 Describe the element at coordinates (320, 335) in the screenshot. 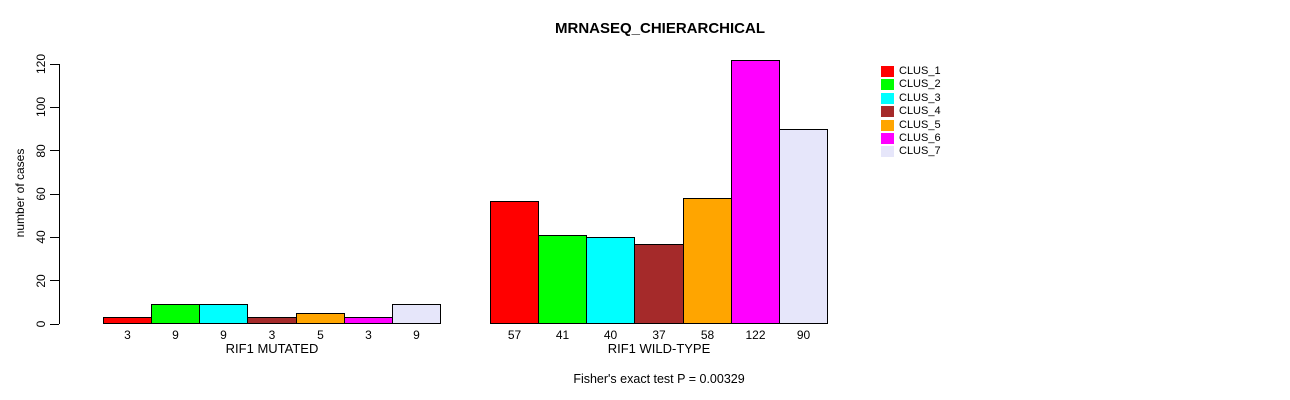

I see `bar-value-label: 5` at that location.